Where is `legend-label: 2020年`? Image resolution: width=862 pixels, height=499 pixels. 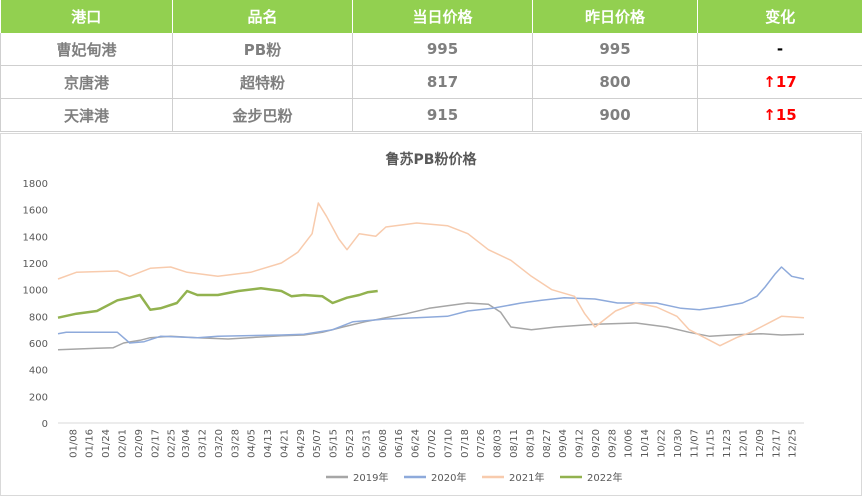
legend-label: 2020年 is located at coordinates (448, 477).